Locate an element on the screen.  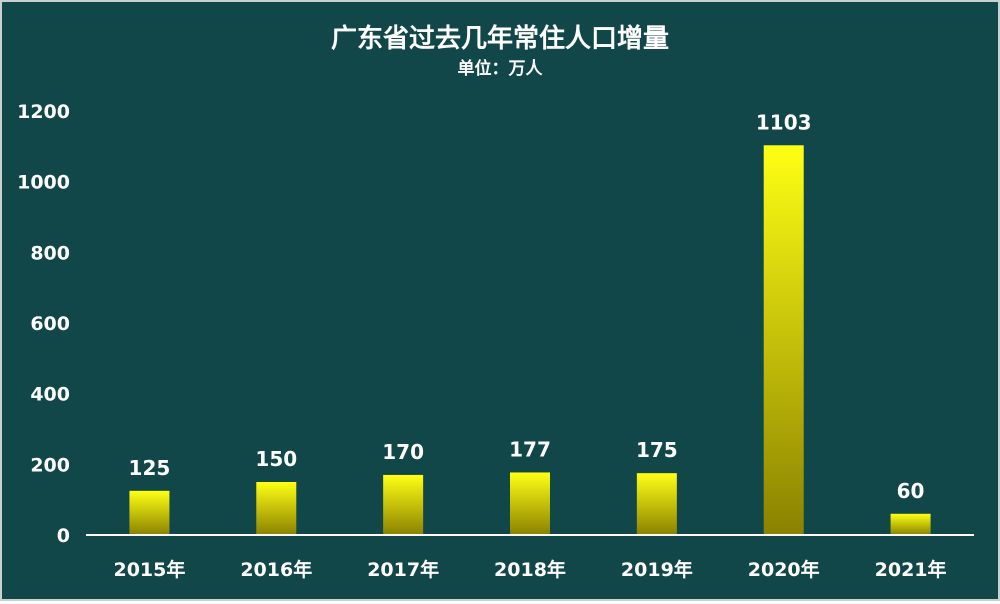
data-label: 1103 is located at coordinates (784, 122).